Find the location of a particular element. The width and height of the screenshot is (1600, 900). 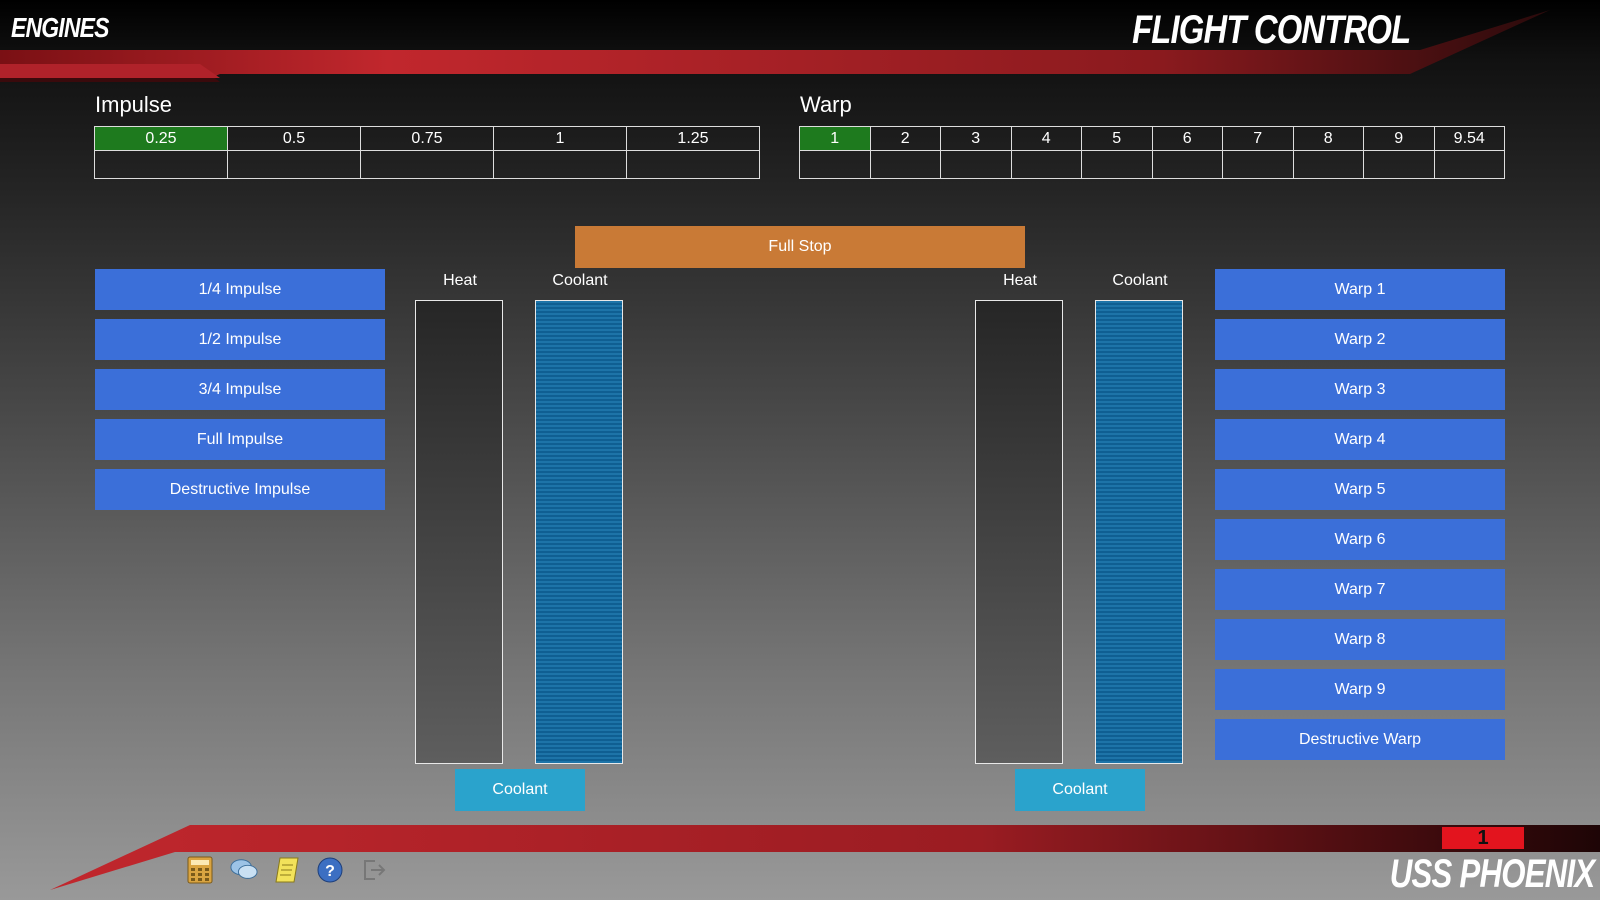

warp-speed-button: Warp 5 is located at coordinates (1360, 489).